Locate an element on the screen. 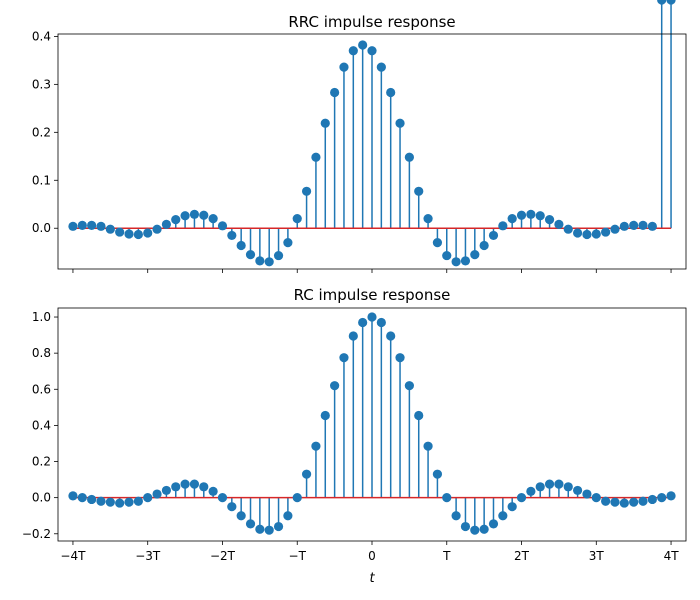 This screenshot has width=700, height=600. rc-y-tick-label: 0.2 is located at coordinates (41, 462).